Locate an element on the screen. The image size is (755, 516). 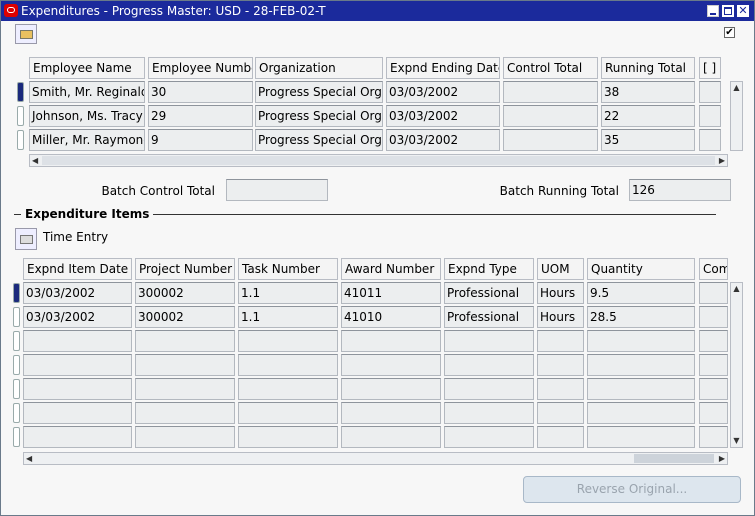
checkbox: ✔ is located at coordinates (729, 32).